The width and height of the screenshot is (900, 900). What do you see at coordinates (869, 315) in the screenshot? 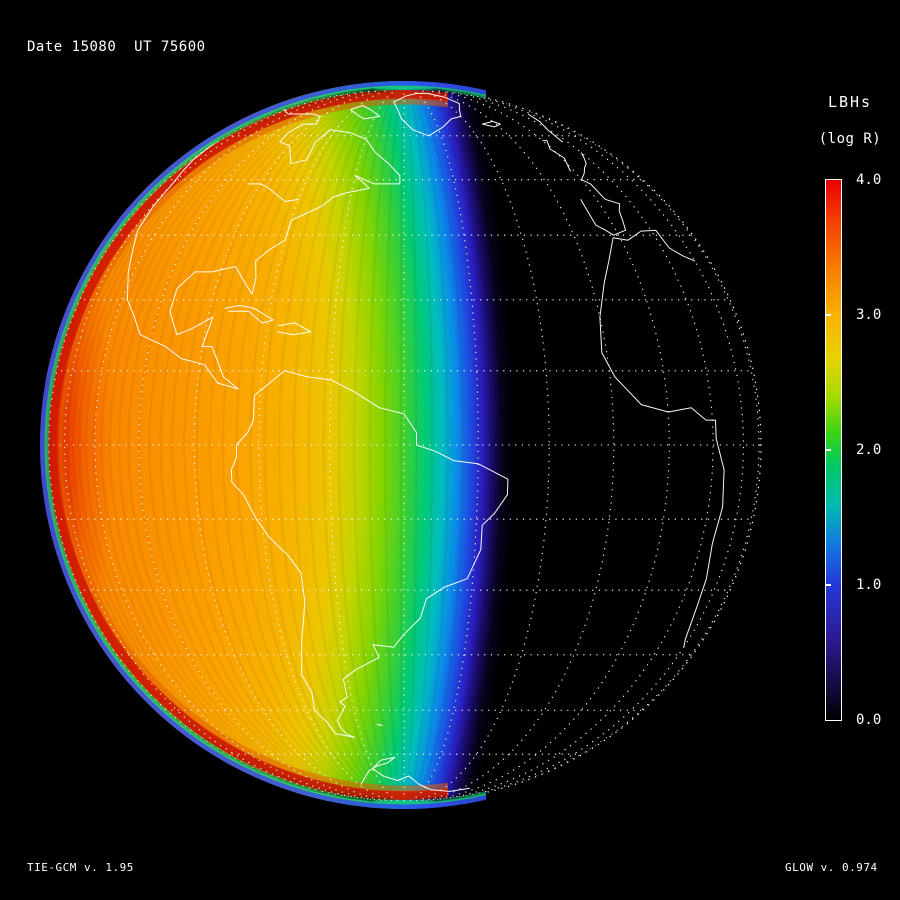
I see `colorbar-label-3.0: 3.0` at bounding box center [869, 315].